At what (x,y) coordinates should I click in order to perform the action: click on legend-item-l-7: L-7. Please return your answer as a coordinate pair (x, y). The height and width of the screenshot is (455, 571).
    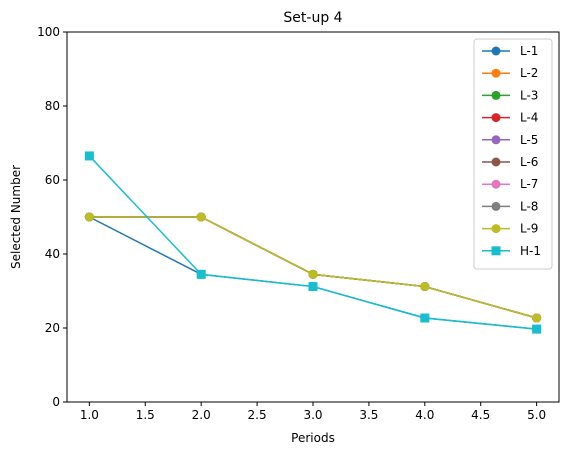
    Looking at the image, I should click on (510, 184).